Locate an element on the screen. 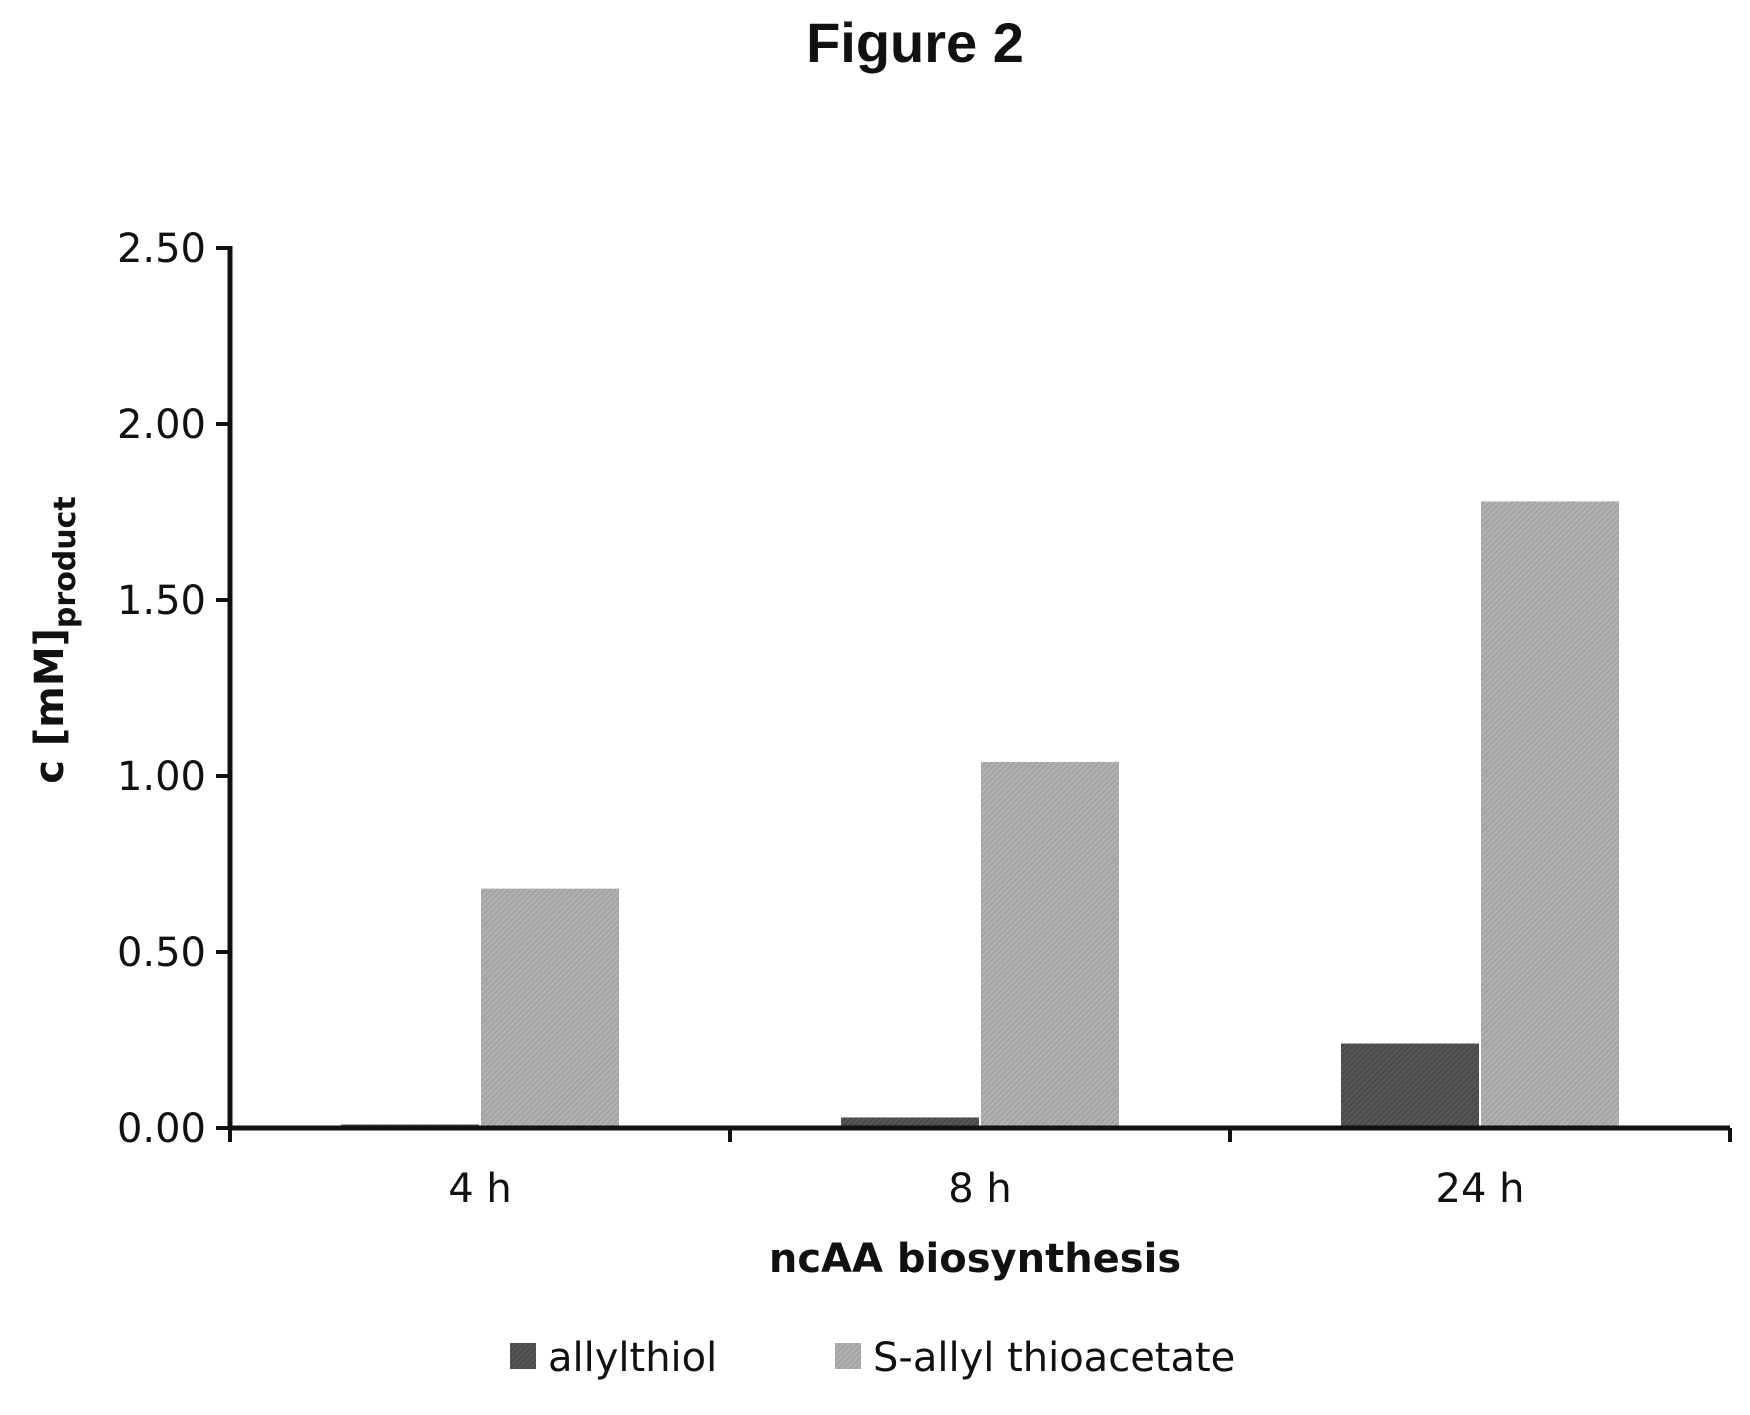 The height and width of the screenshot is (1415, 1750). legend-label: allylthiol is located at coordinates (632, 1358).